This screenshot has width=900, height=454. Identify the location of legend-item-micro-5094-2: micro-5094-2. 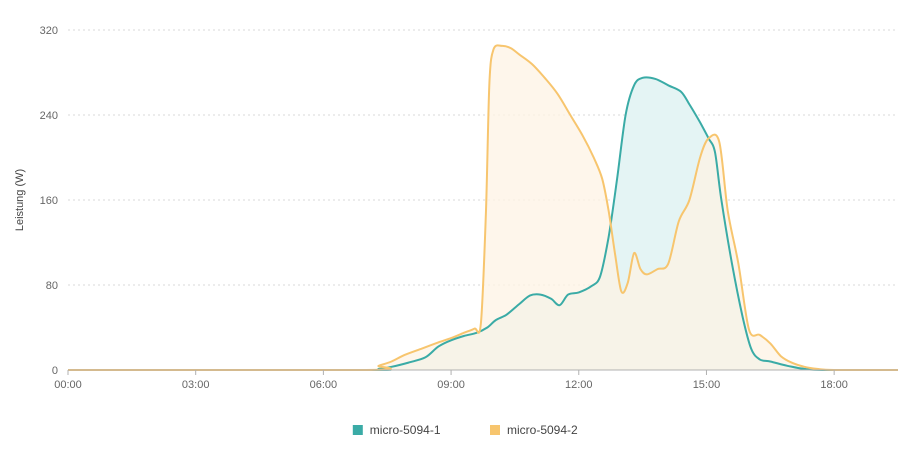
(534, 430).